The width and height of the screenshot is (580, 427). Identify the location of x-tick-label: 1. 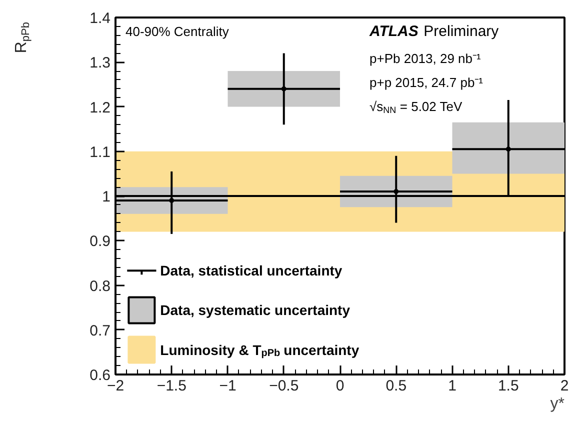
(452, 386).